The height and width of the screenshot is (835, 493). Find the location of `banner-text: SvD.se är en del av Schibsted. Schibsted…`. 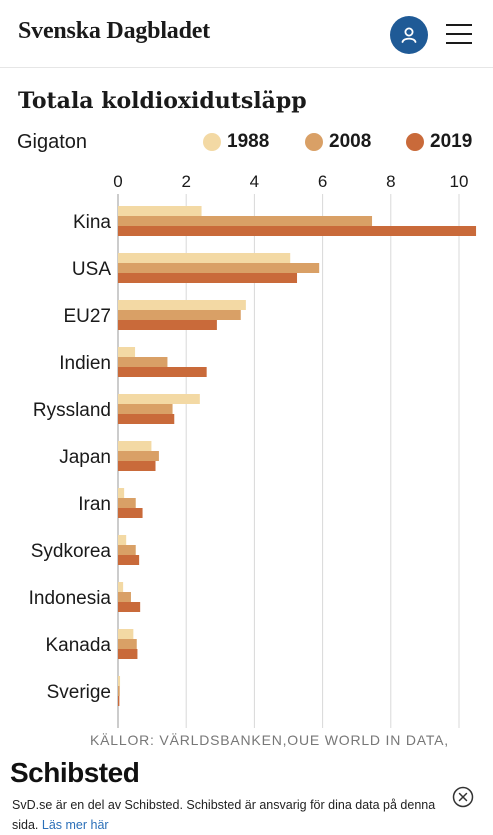

banner-text: SvD.se är en del av Schibsted. Schibsted… is located at coordinates (227, 815).